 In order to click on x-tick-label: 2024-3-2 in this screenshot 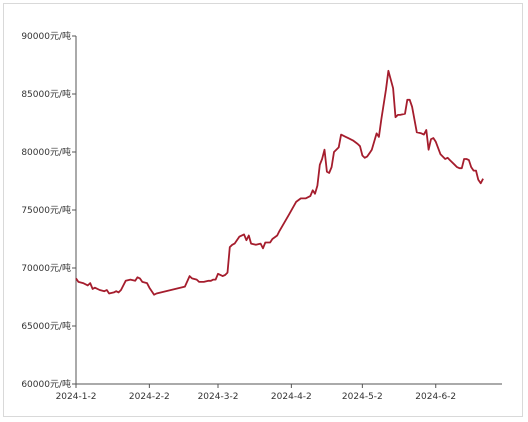, I will do `click(218, 397)`.